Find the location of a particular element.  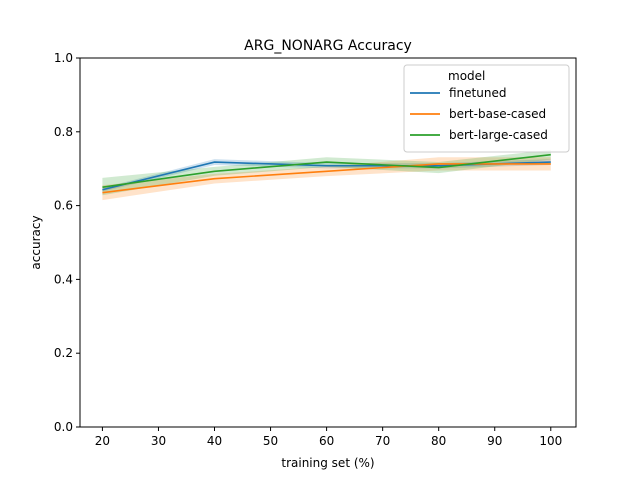

x-tick-label: 90 is located at coordinates (494, 441).